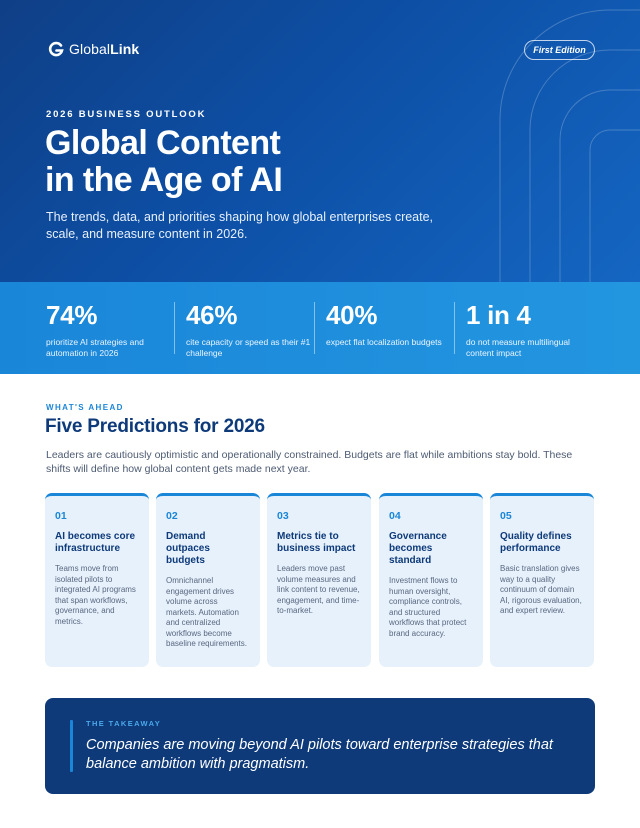  Describe the element at coordinates (61, 516) in the screenshot. I see `prediction-number: 01` at that location.